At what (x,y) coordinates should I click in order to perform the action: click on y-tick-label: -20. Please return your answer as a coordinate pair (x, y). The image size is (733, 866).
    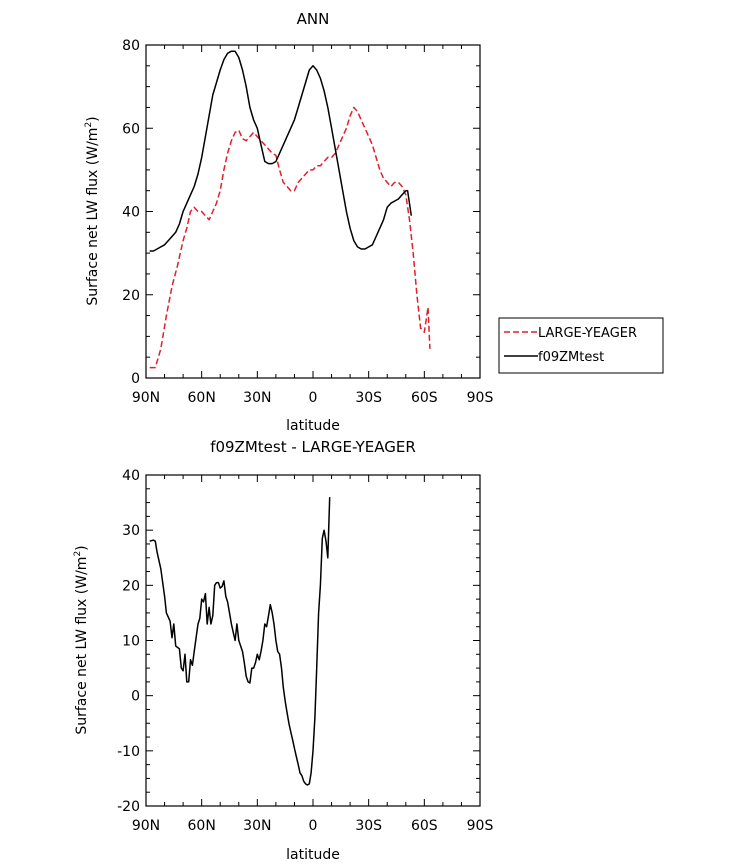
    Looking at the image, I should click on (128, 807).